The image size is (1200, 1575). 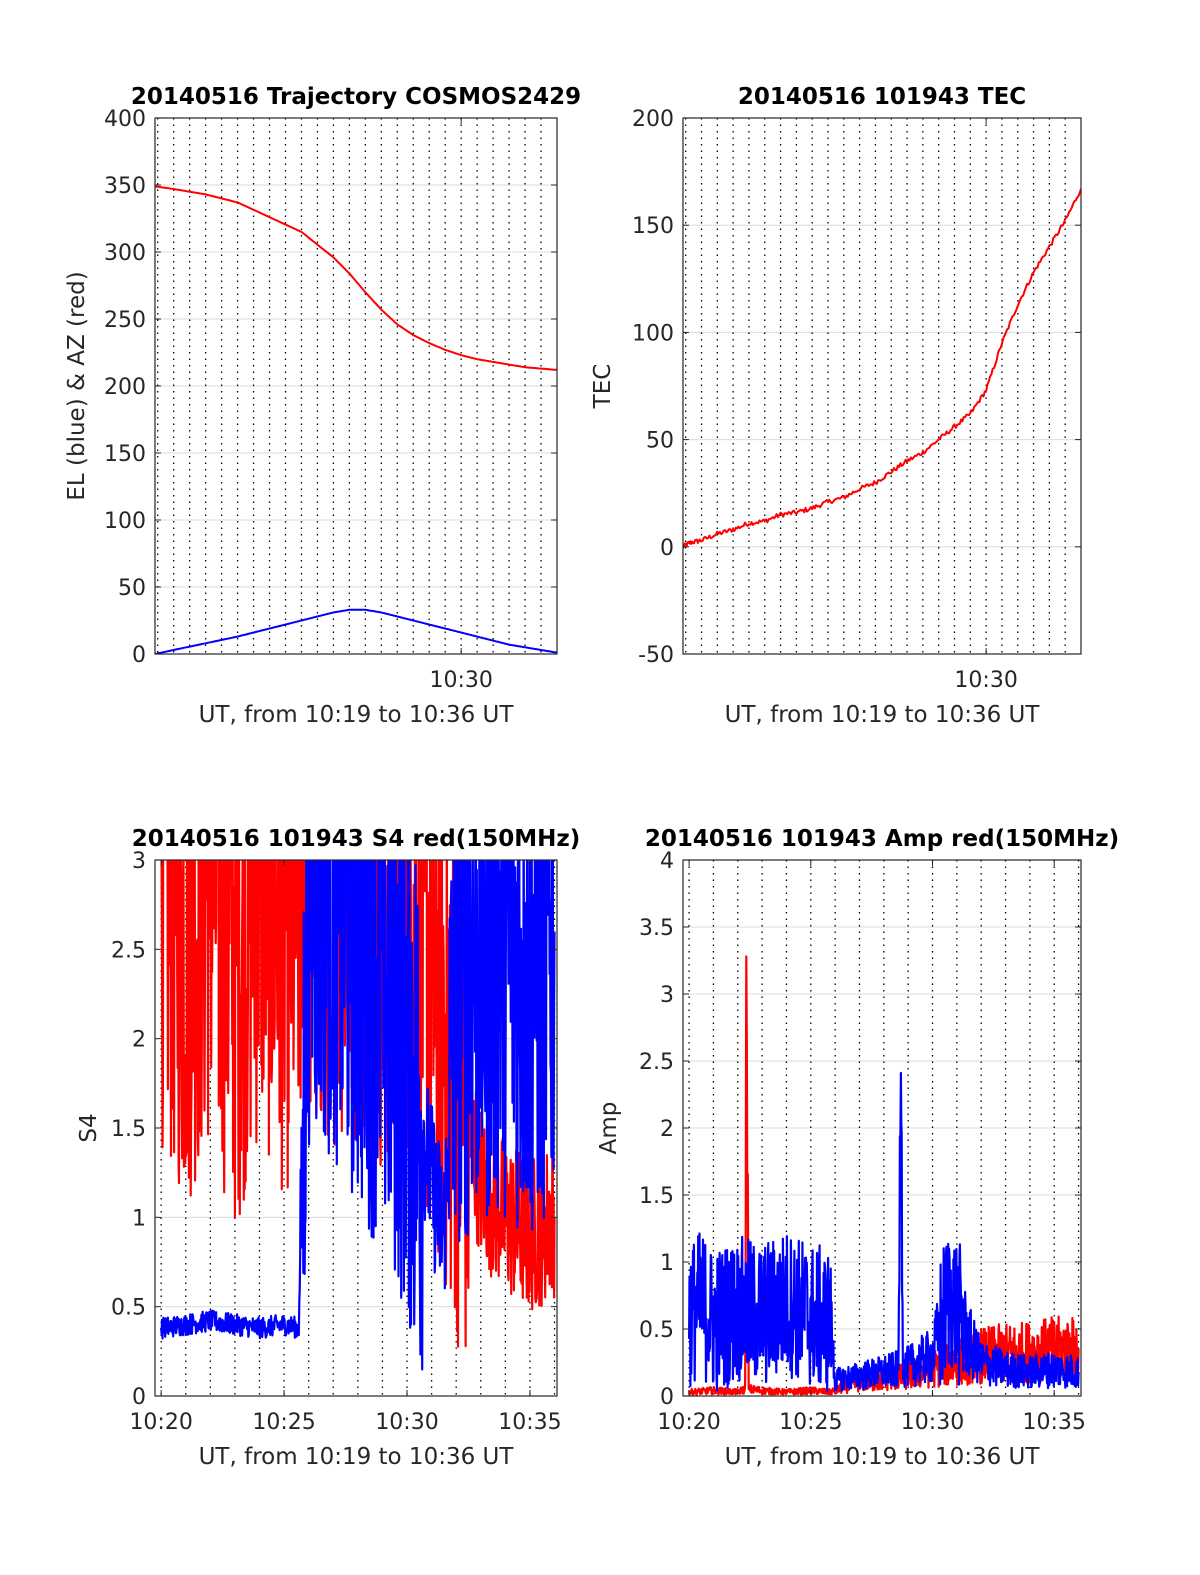 What do you see at coordinates (125, 320) in the screenshot?
I see `y-tick-label: 250` at bounding box center [125, 320].